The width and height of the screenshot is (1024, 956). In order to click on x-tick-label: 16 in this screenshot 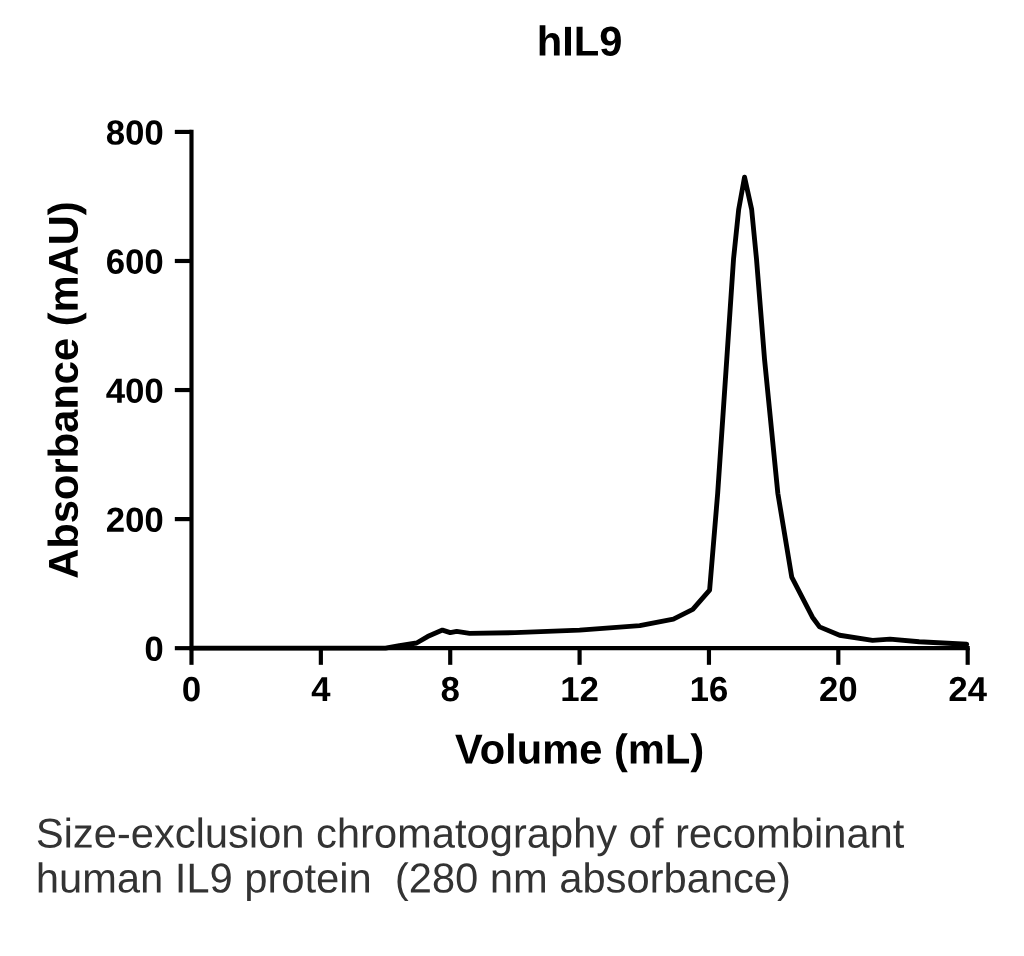, I will do `click(709, 689)`.